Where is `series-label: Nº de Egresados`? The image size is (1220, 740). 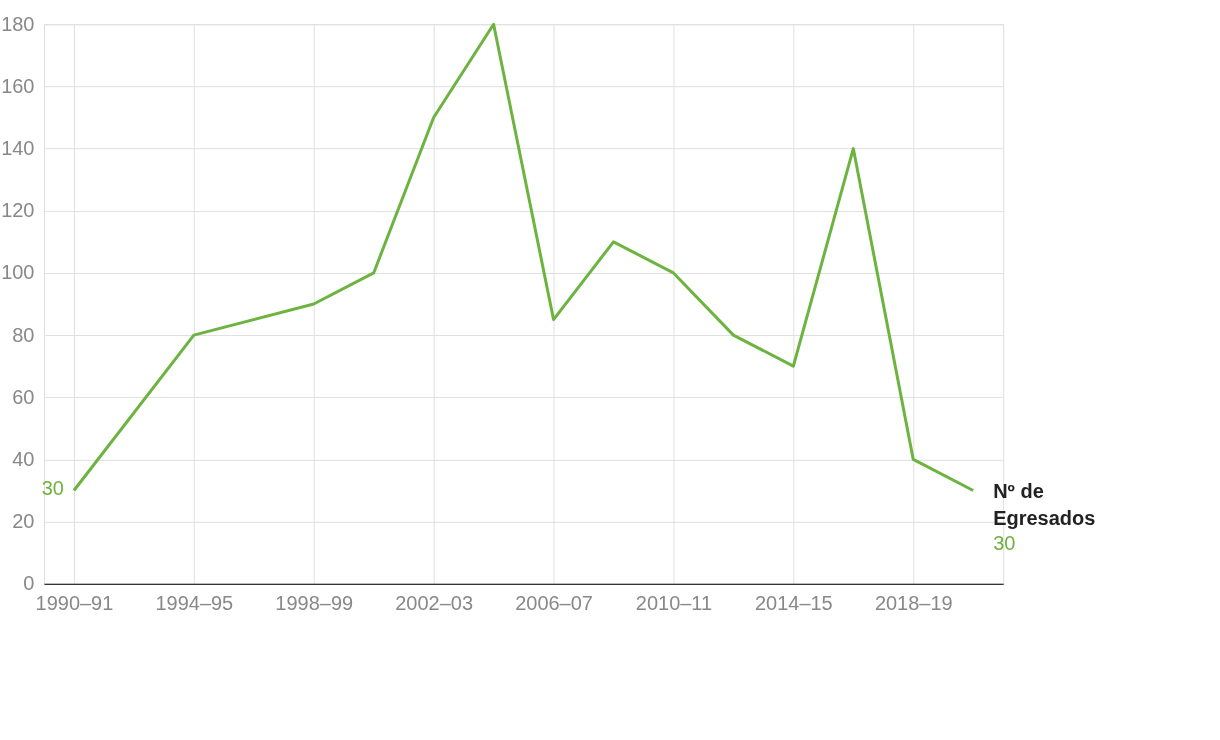
series-label: Nº de Egresados is located at coordinates (1044, 504).